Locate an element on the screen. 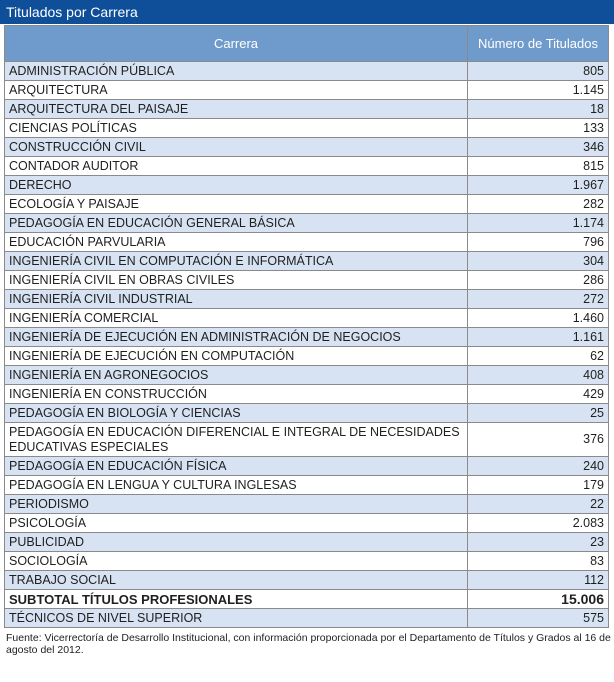  count-cell: 112 is located at coordinates (538, 580).